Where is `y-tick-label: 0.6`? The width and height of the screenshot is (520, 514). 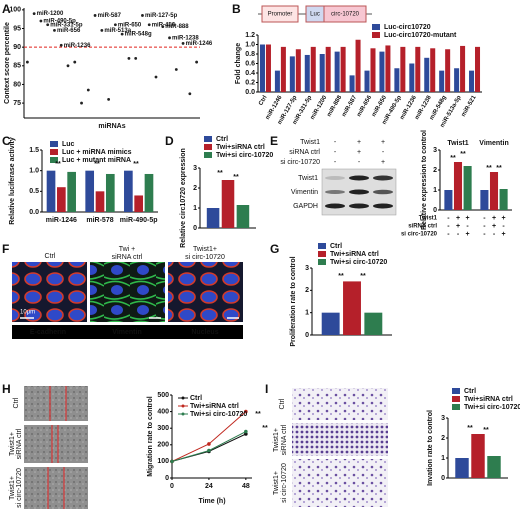
y-tick-label: 0.6 is located at coordinates (250, 63).